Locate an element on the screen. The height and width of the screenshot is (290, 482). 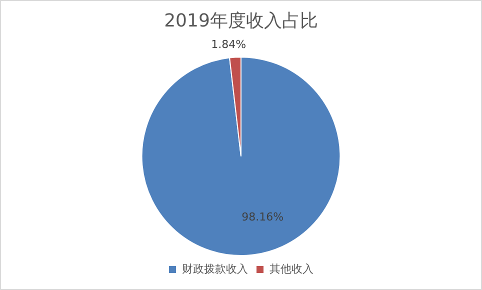
chart-title: 2019年度收入占比 is located at coordinates (241, 21).